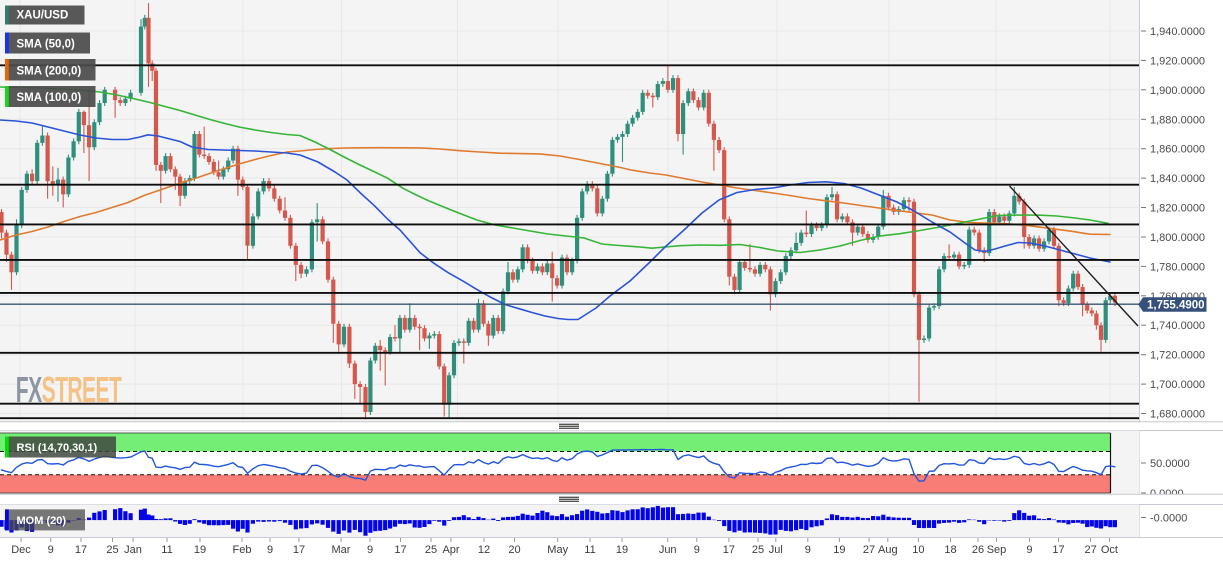 The image size is (1223, 569). Describe the element at coordinates (1170, 464) in the screenshot. I see `svg-text: 50.0000` at that location.